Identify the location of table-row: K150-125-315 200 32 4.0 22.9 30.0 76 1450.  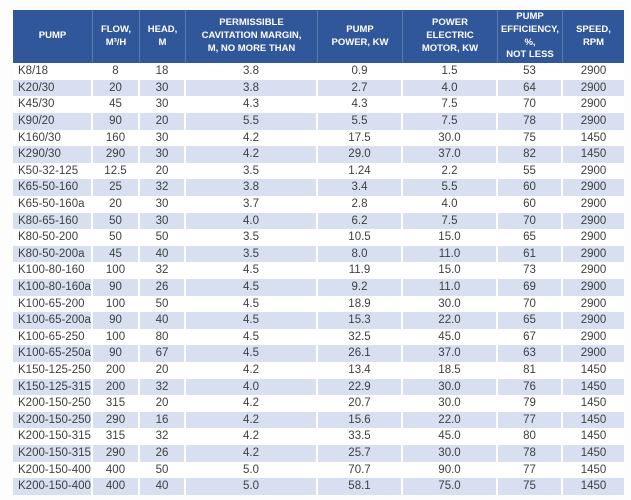
(318, 387).